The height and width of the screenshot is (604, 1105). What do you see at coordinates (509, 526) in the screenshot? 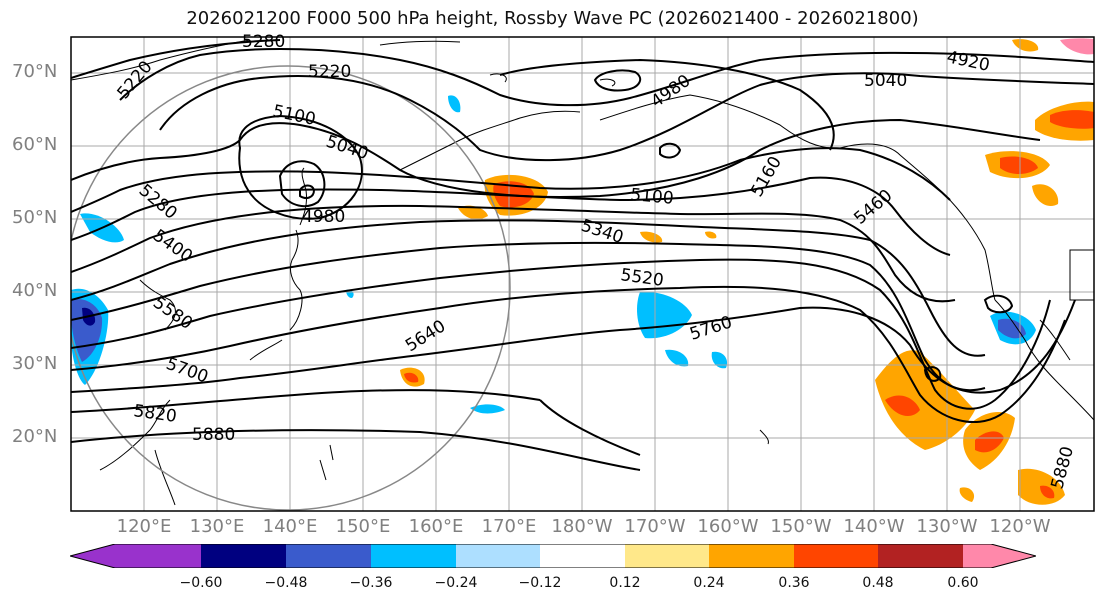
I see `lon-label: 170°E` at bounding box center [509, 526].